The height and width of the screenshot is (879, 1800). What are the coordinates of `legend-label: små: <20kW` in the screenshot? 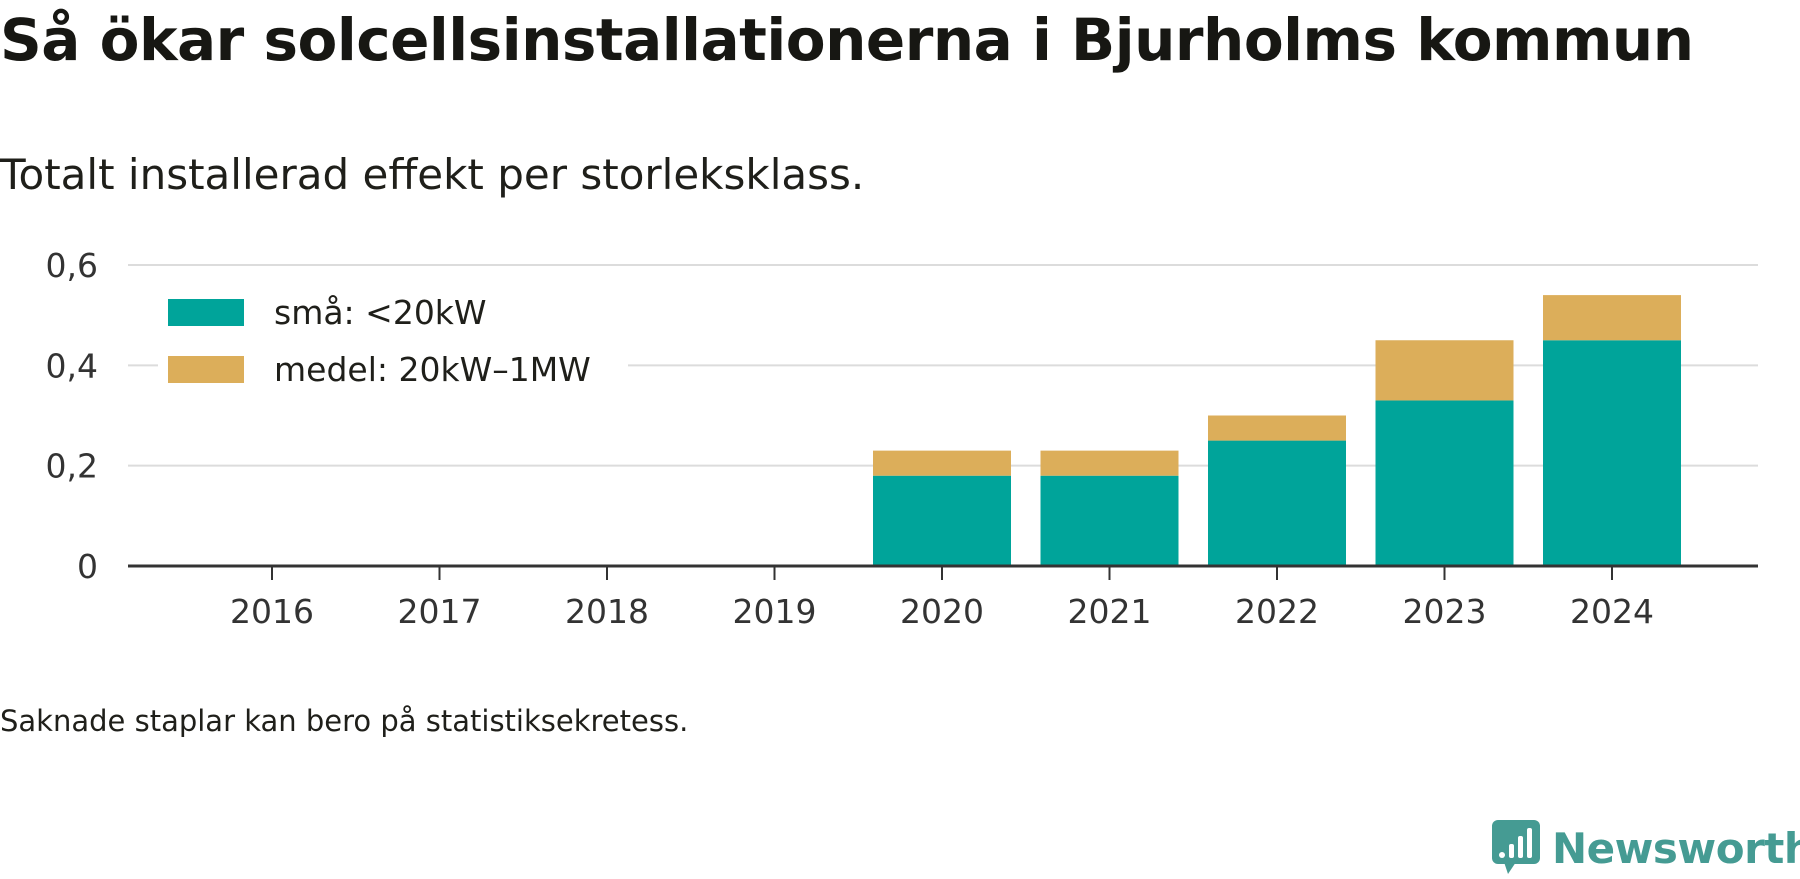 It's located at (380, 312).